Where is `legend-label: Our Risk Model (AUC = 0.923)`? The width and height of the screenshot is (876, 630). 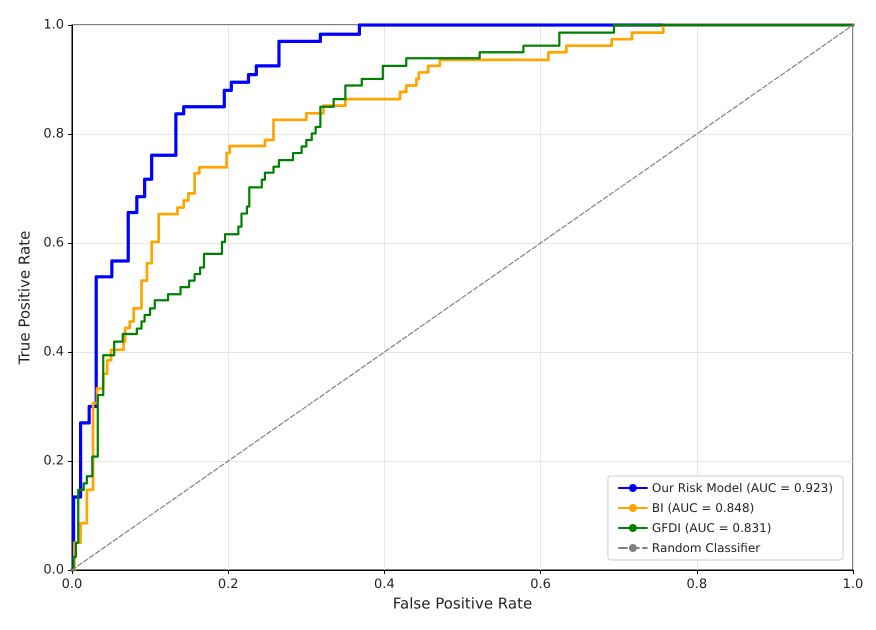 legend-label: Our Risk Model (AUC = 0.923) is located at coordinates (743, 488).